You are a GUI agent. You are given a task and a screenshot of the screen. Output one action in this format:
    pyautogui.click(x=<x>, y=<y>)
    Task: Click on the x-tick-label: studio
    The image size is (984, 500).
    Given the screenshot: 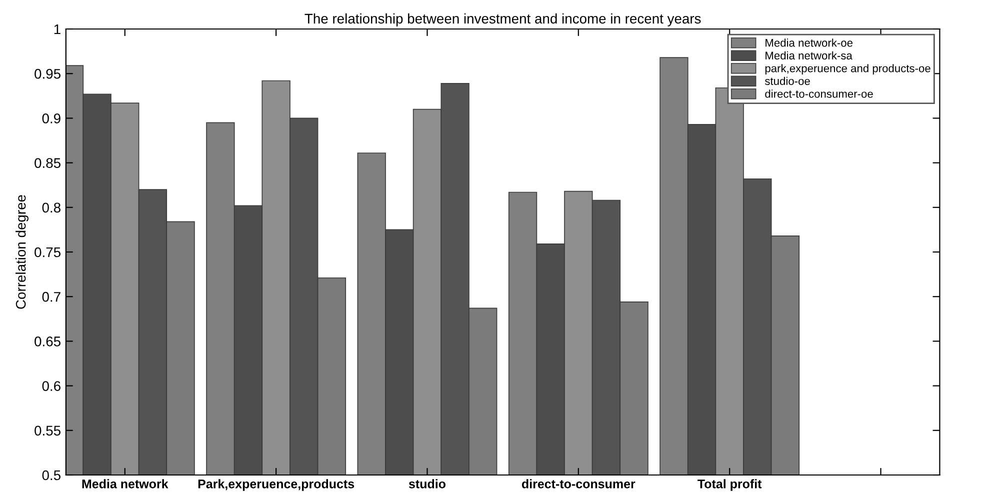 What is the action you would take?
    pyautogui.click(x=427, y=483)
    